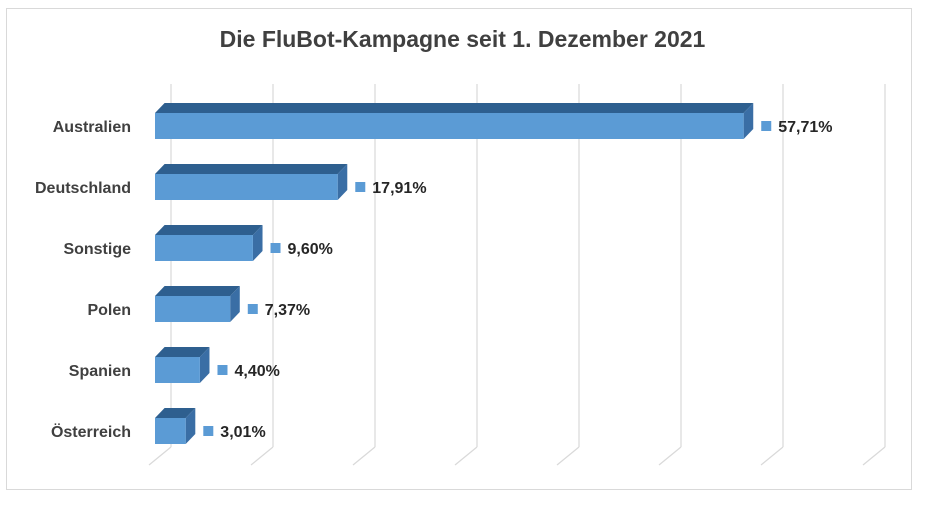 This screenshot has height=507, width=925. What do you see at coordinates (97, 249) in the screenshot?
I see `category-label: Sonstige` at bounding box center [97, 249].